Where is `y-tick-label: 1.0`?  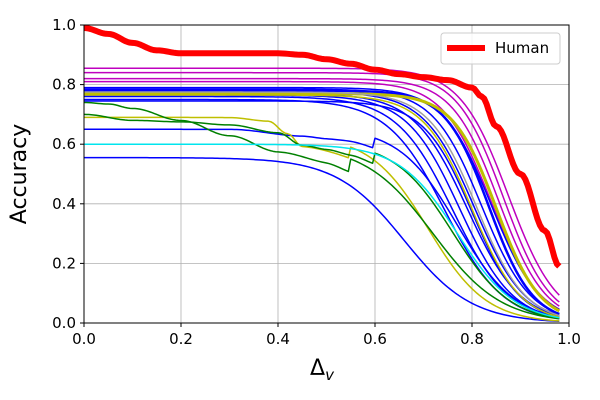 y-tick-label: 1.0 is located at coordinates (64, 25).